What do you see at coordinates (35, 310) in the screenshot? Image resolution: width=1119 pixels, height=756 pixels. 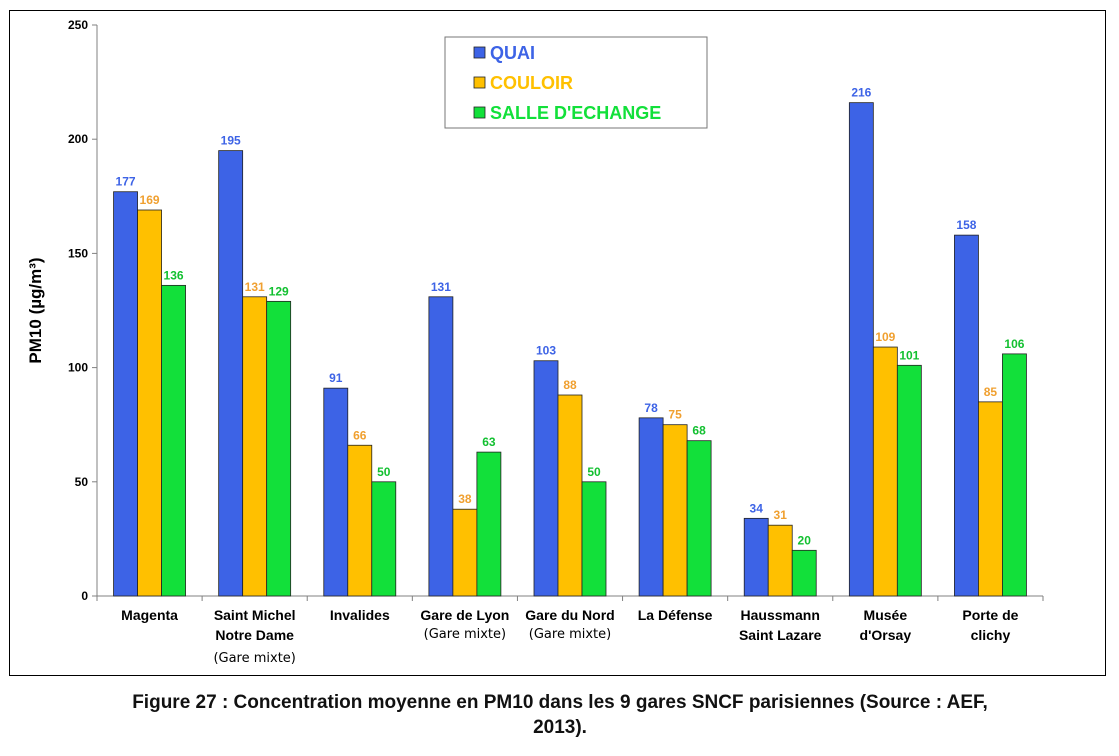 I see `y-axis-title: PM10 (µg/m³)` at bounding box center [35, 310].